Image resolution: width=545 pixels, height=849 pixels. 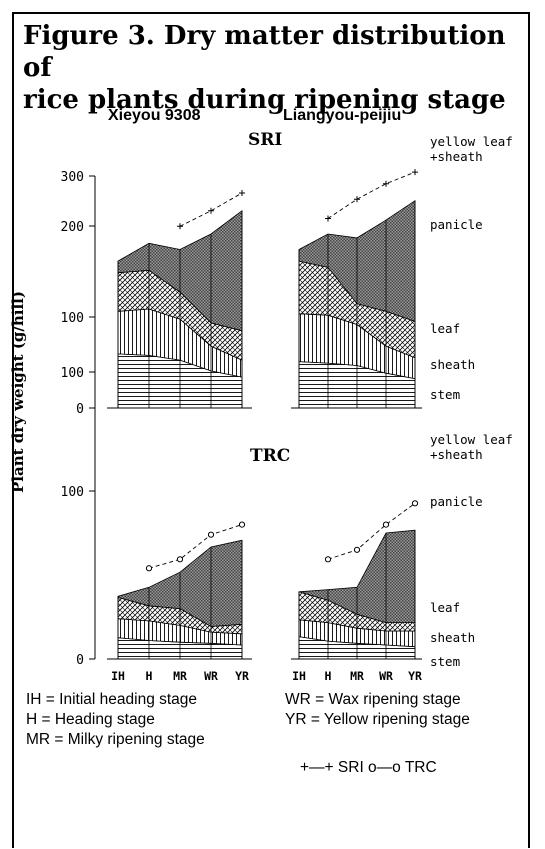 I want to click on legend-yr: YR = Yellow ripening stage, so click(x=377, y=719).